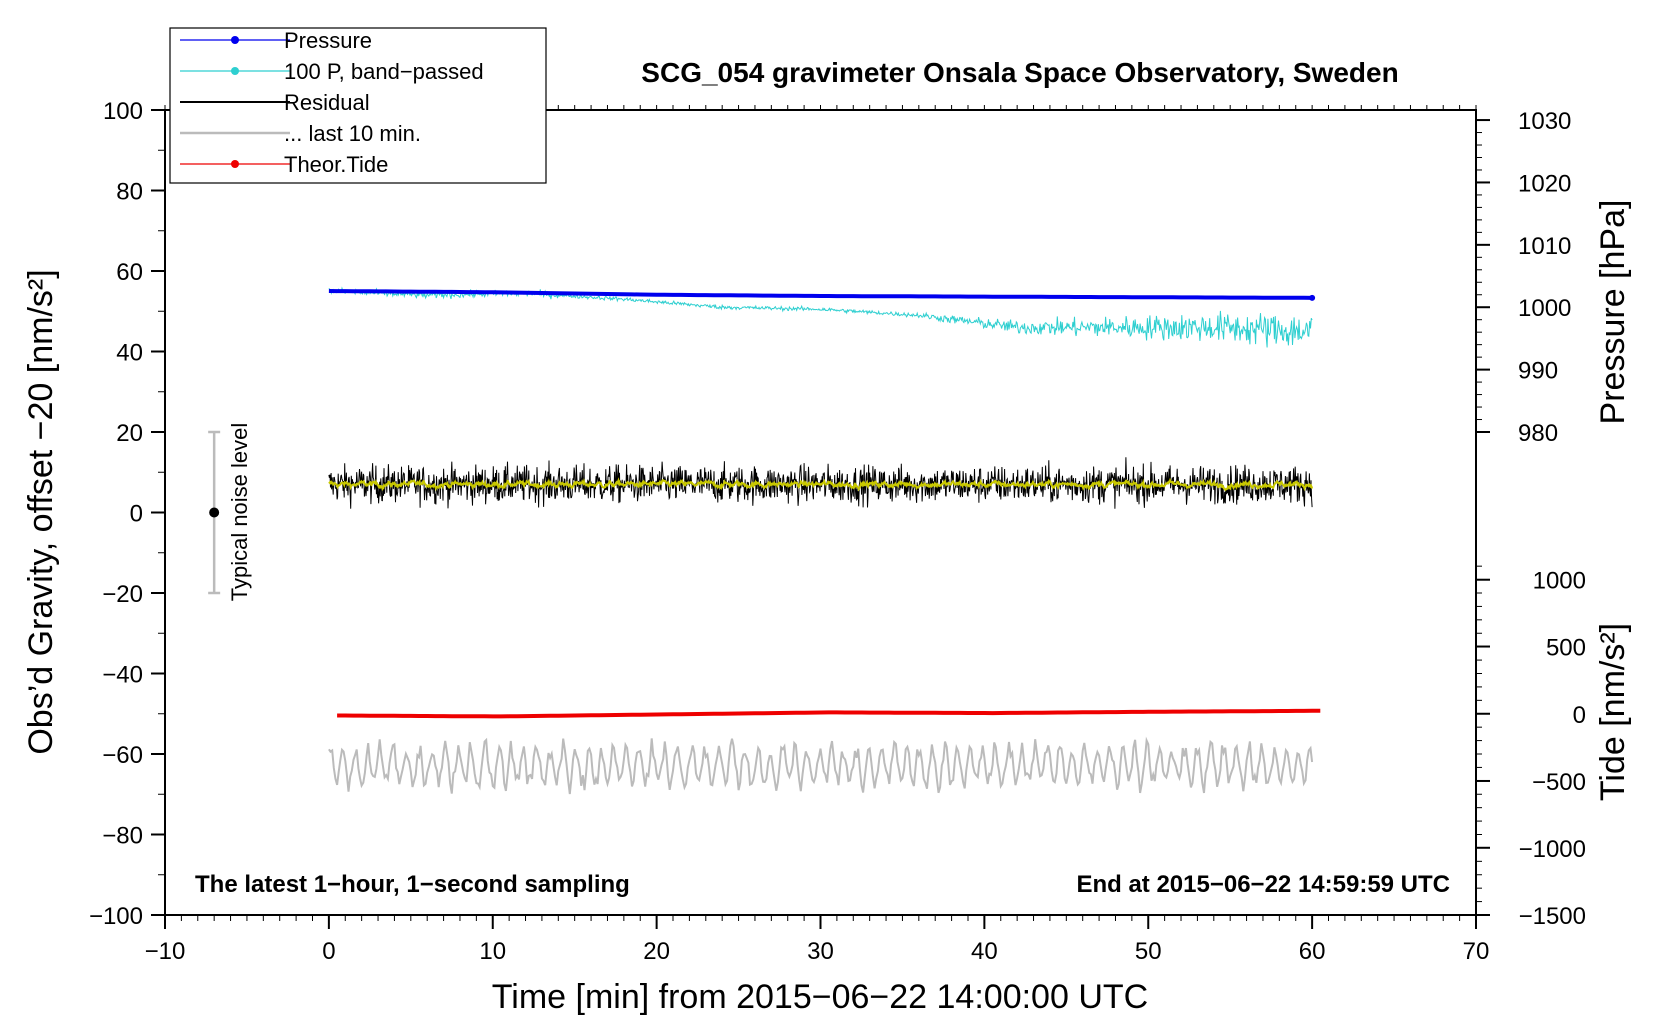 The height and width of the screenshot is (1020, 1660). What do you see at coordinates (235, 40) in the screenshot?
I see `legend-pressure-marker` at bounding box center [235, 40].